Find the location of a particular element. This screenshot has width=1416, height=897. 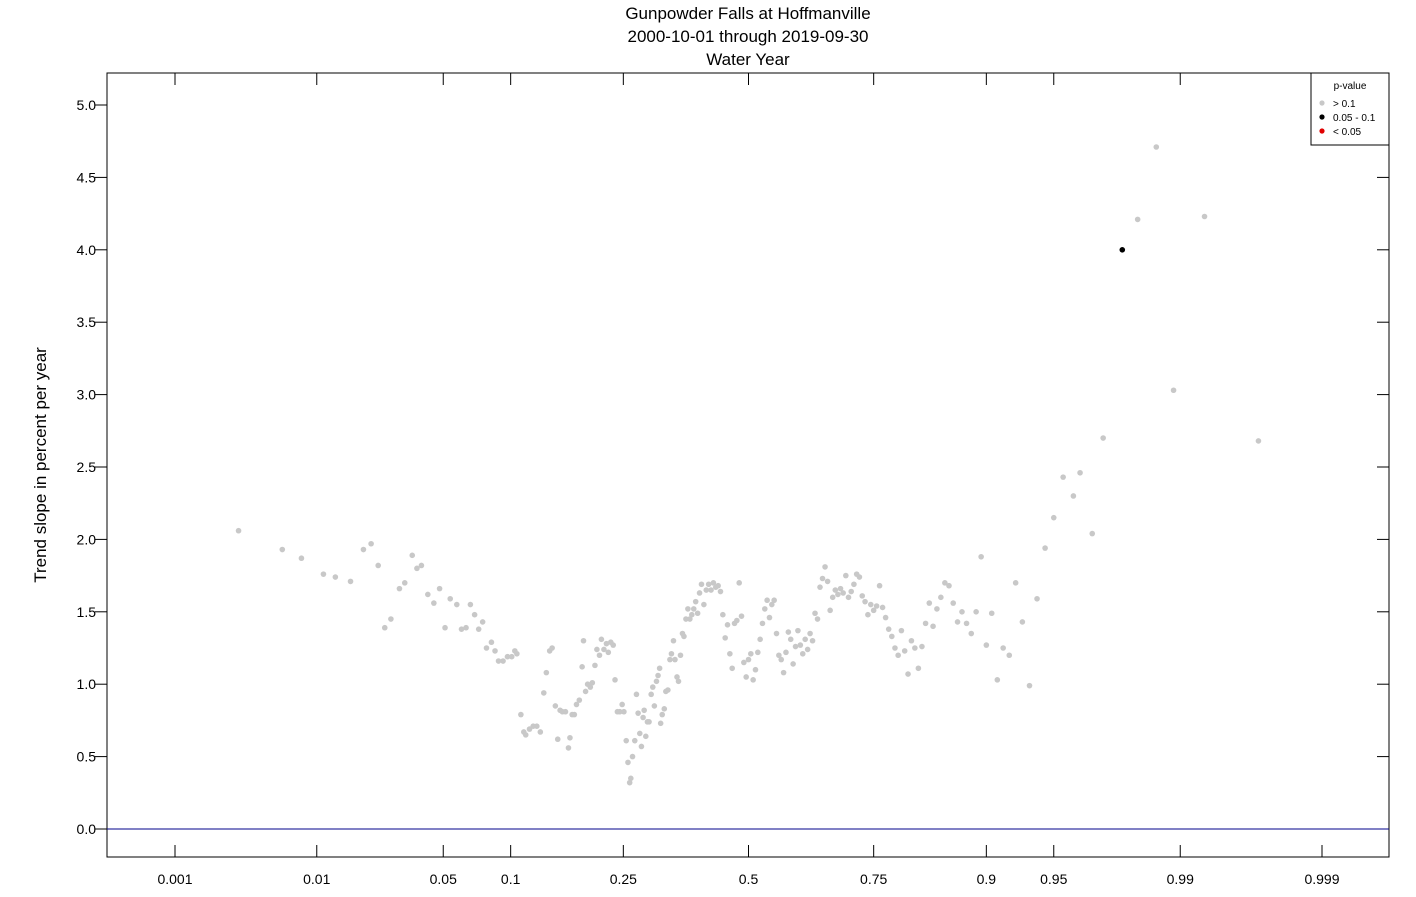

chart-title: Gunpowder Falls at Hoffmanville is located at coordinates (748, 13).